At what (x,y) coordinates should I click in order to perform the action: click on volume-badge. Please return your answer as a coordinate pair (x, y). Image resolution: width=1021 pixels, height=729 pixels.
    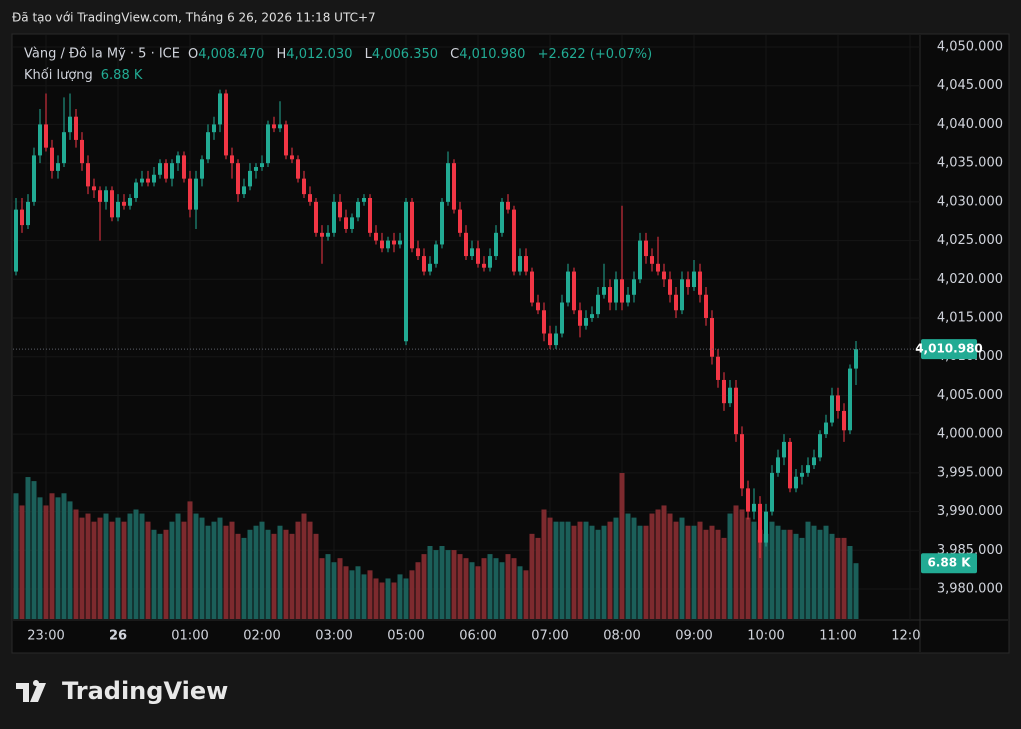
    Looking at the image, I should click on (949, 563).